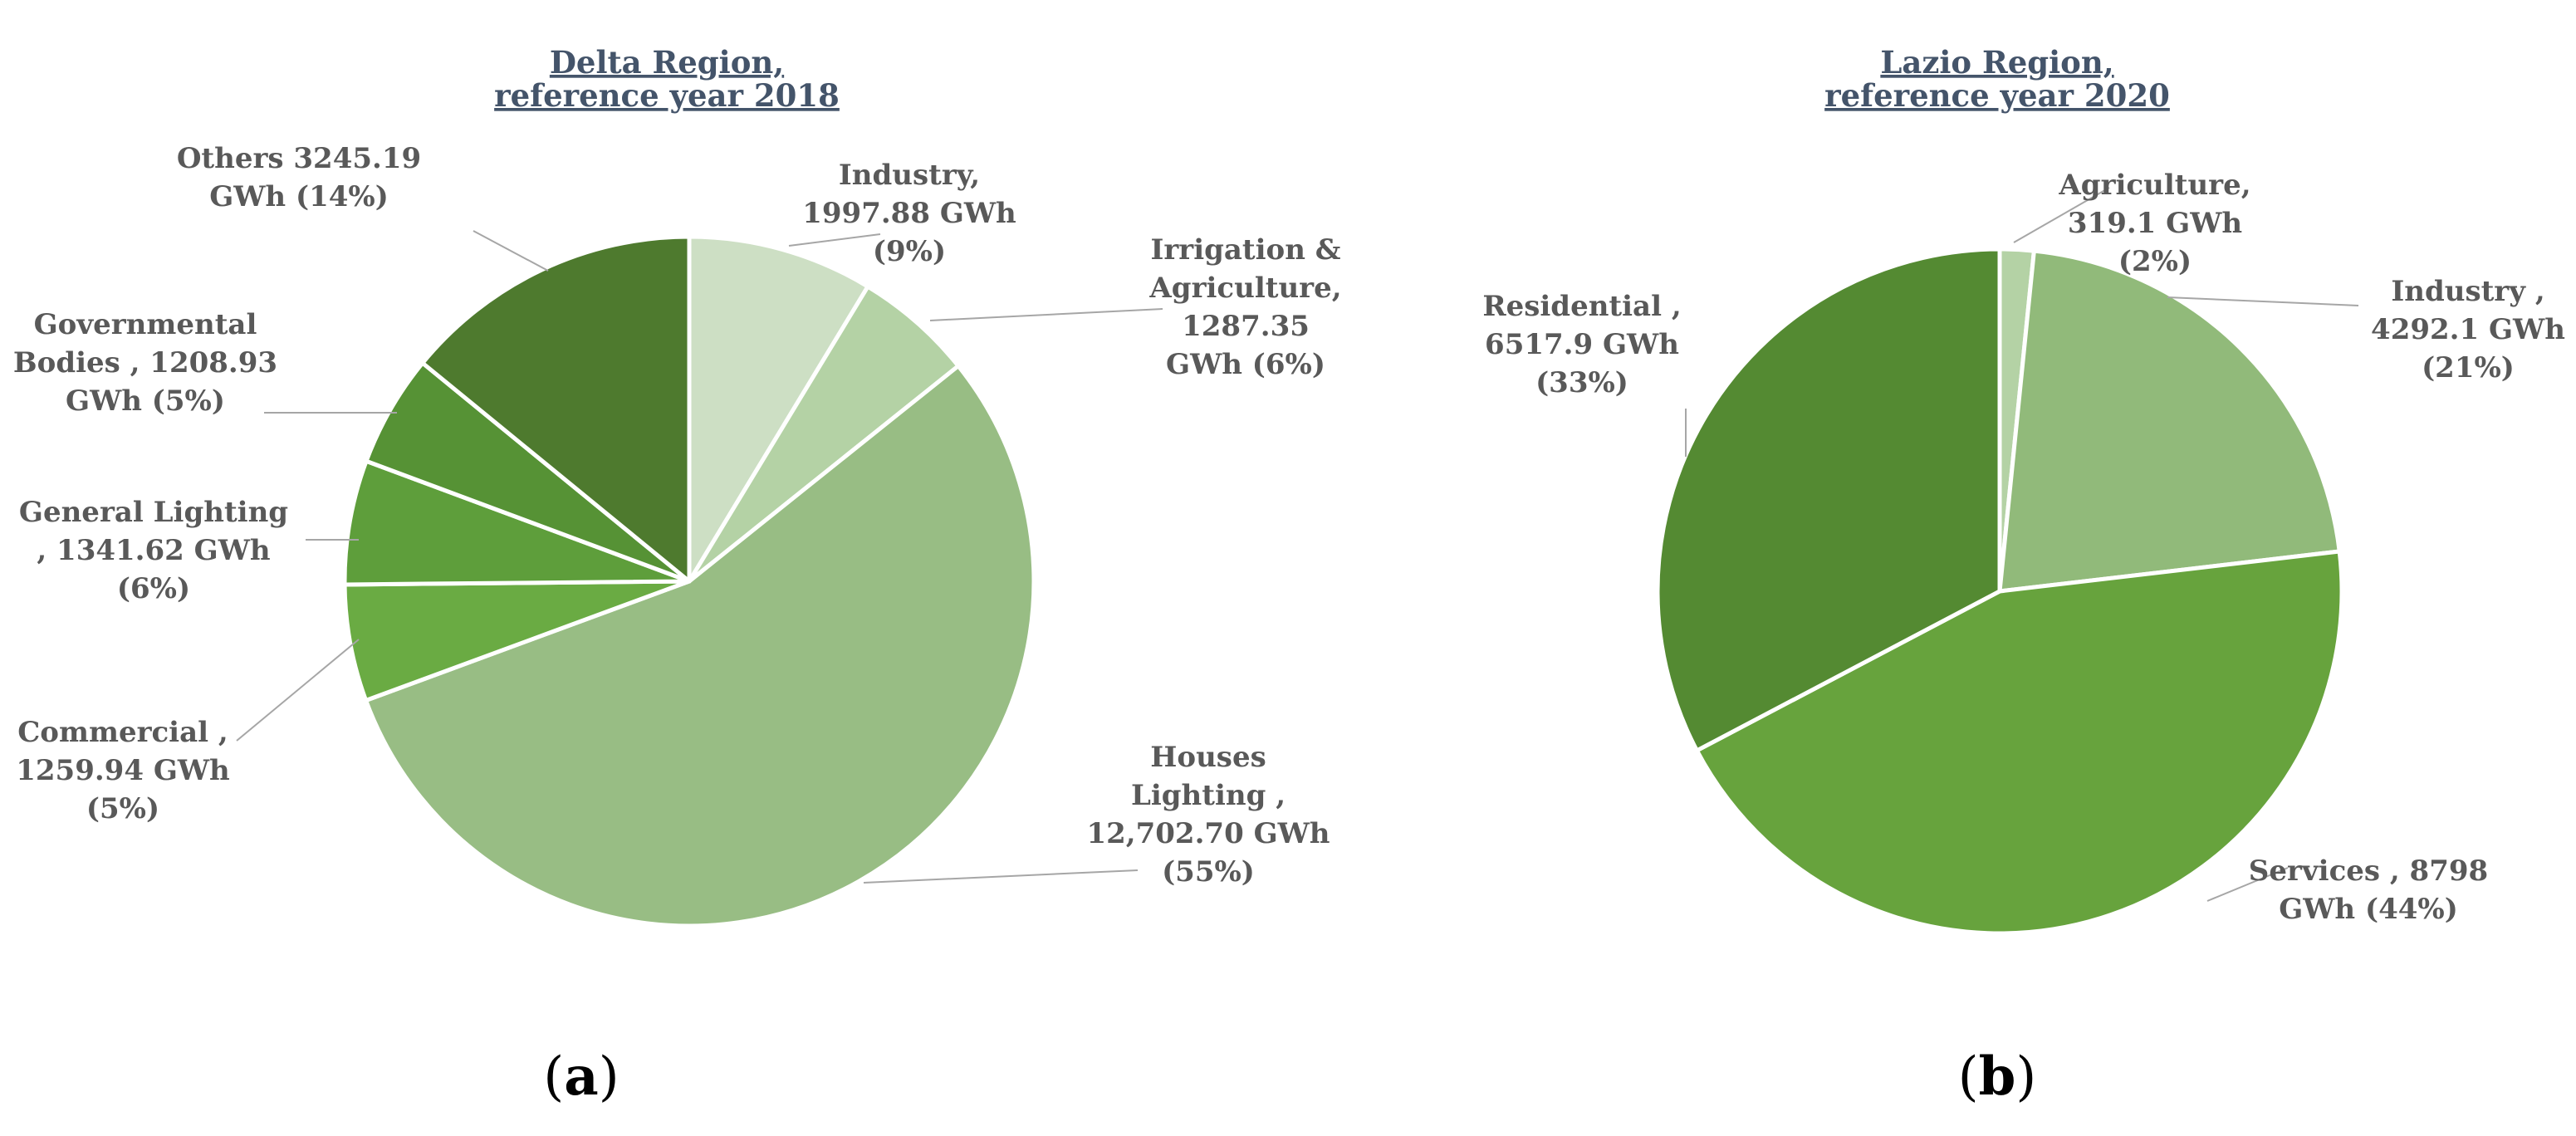 This screenshot has width=2576, height=1136. What do you see at coordinates (1997, 1076) in the screenshot?
I see `panel-caption-b: (b)` at bounding box center [1997, 1076].